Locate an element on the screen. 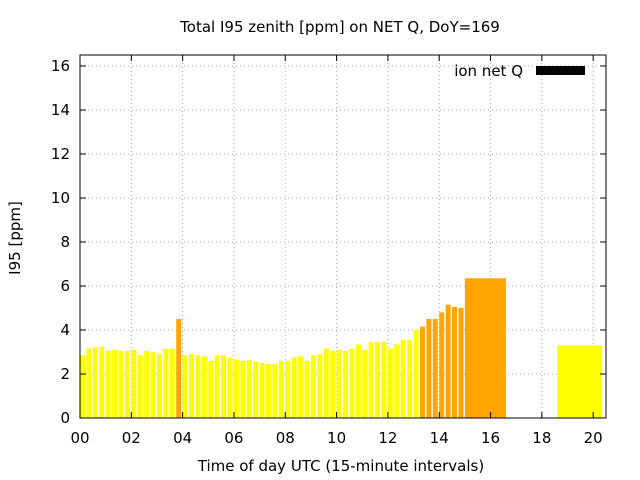 Image resolution: width=640 pixels, height=480 pixels. y-axis-label: I95 [ppm] is located at coordinates (15, 238).